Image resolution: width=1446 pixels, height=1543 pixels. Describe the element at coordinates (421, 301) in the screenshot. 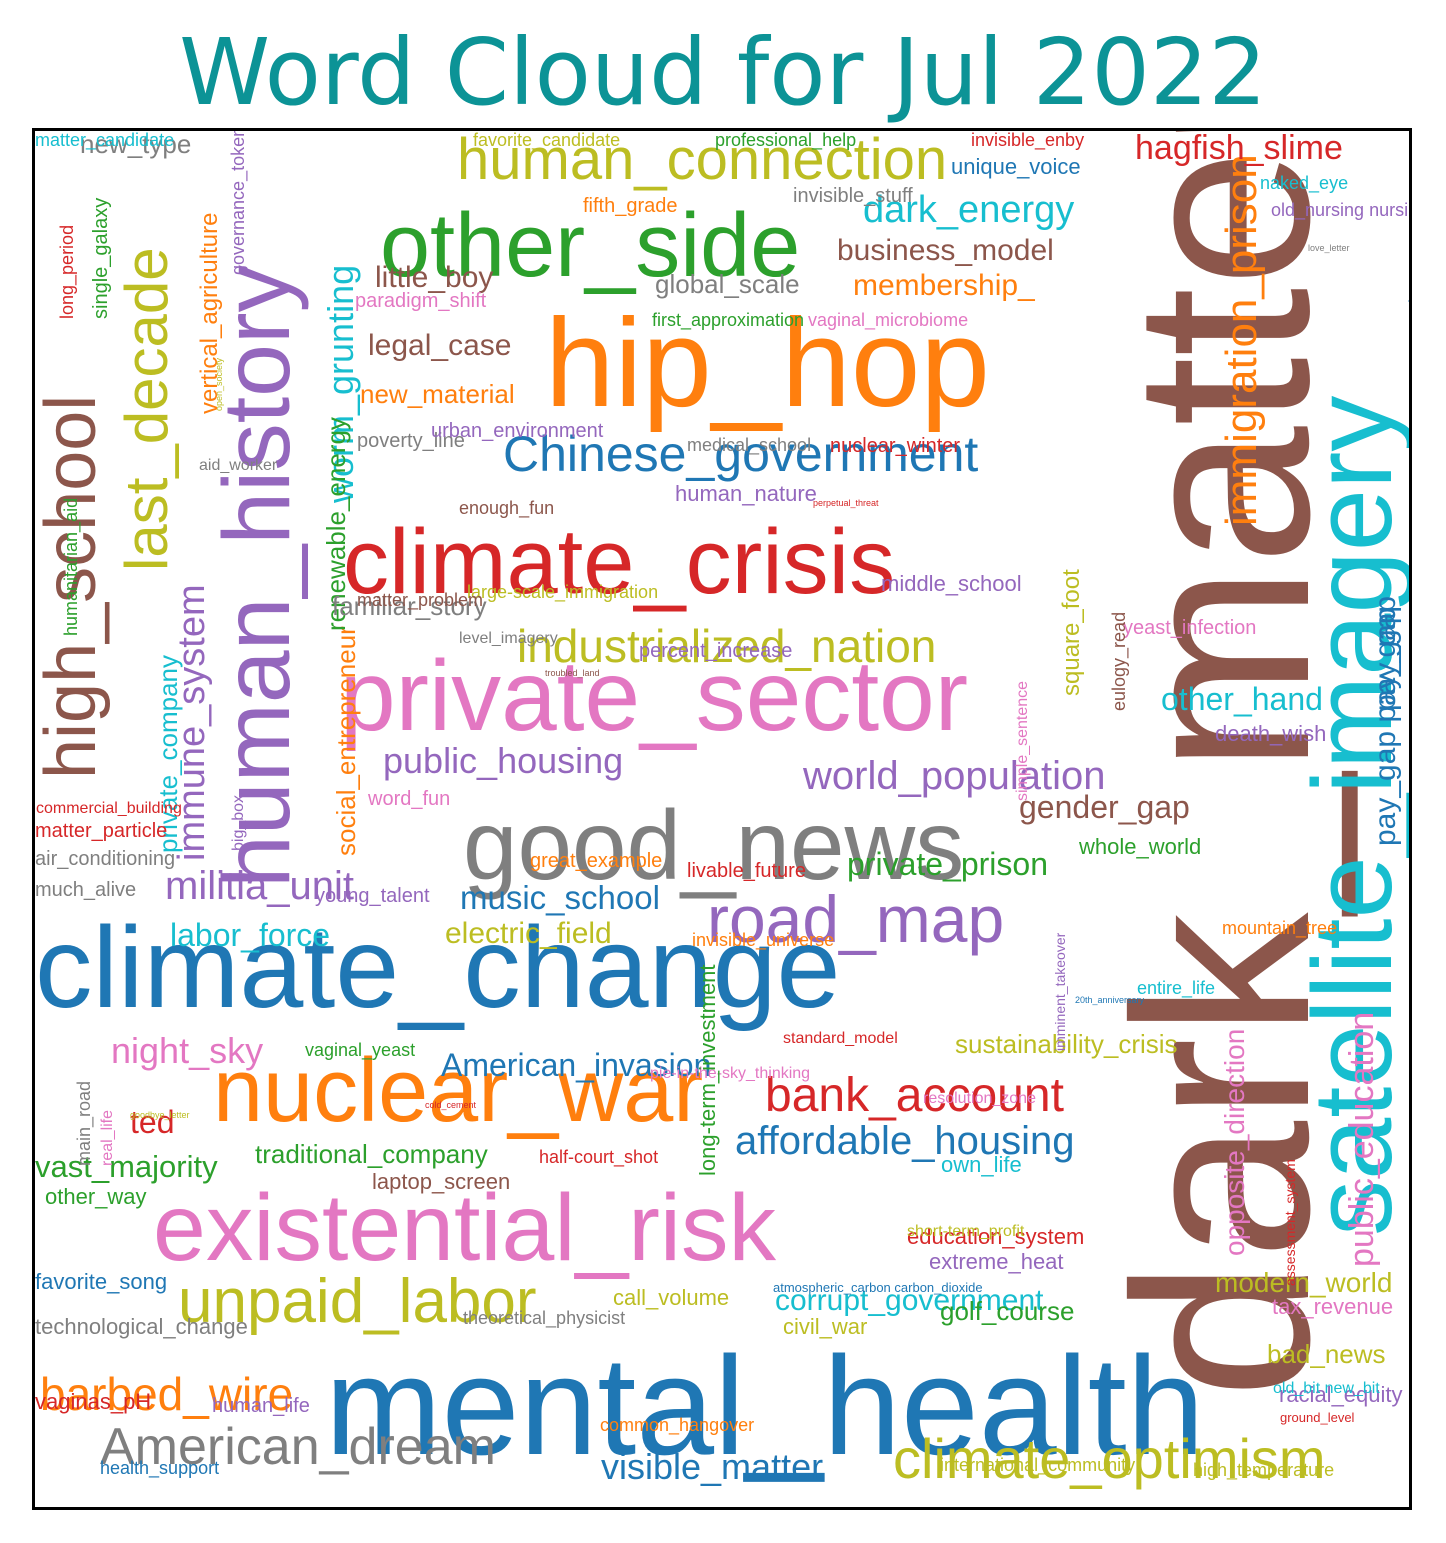

I see `word-paradigm-shift: paradigm_shift` at that location.